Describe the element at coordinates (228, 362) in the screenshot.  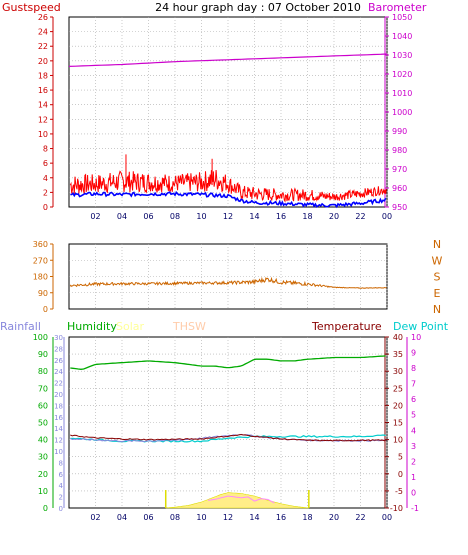
I see `humidity-series-line` at that location.